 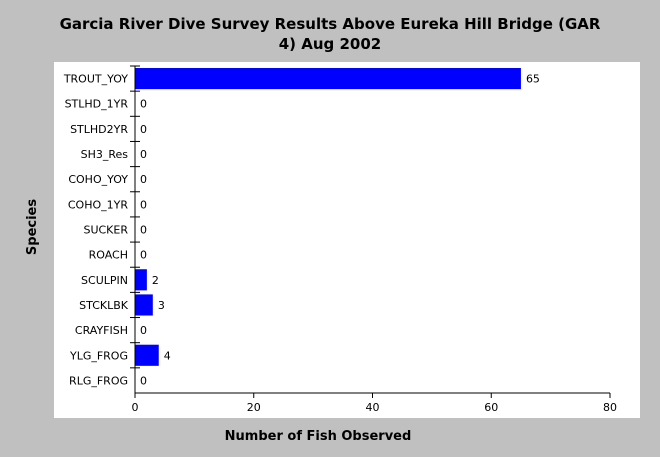 I want to click on x-tick-label: 80, so click(x=610, y=407).